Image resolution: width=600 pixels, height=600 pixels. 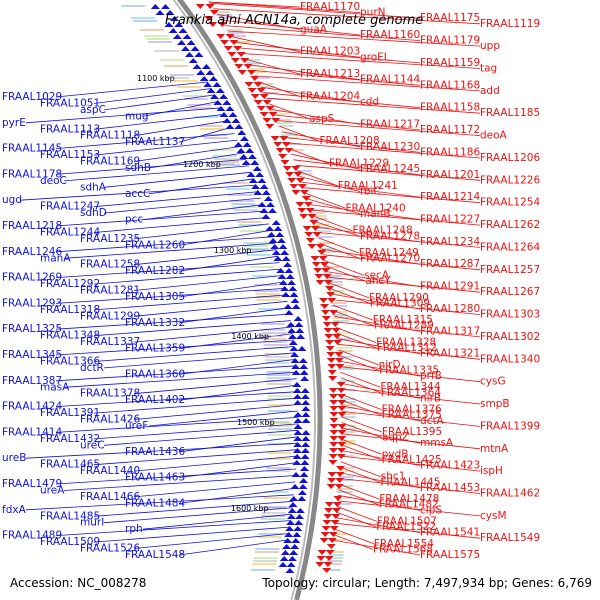 I want to click on gene-label: ureB, so click(x=14, y=458).